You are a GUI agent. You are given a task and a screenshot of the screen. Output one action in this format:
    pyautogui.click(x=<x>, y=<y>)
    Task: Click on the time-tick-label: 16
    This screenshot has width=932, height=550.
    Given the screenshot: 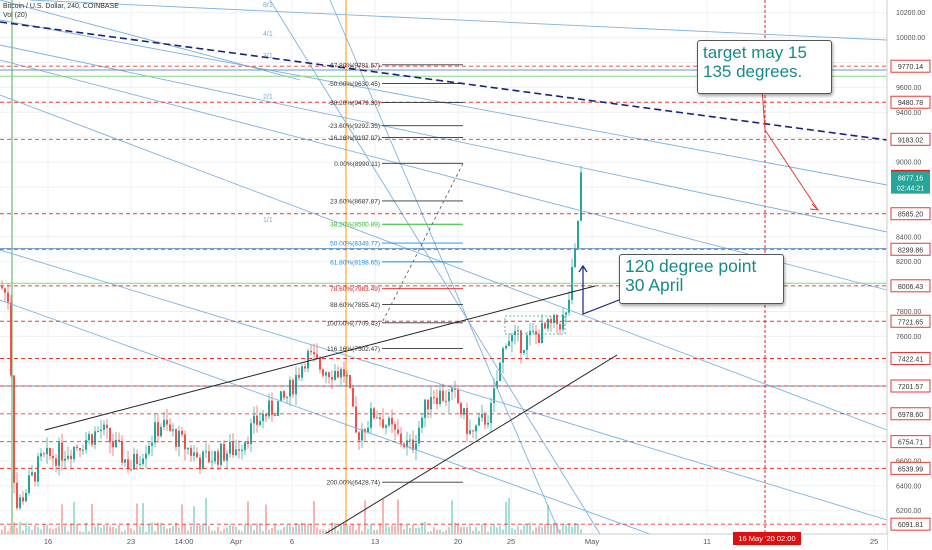 What is the action you would take?
    pyautogui.click(x=48, y=541)
    